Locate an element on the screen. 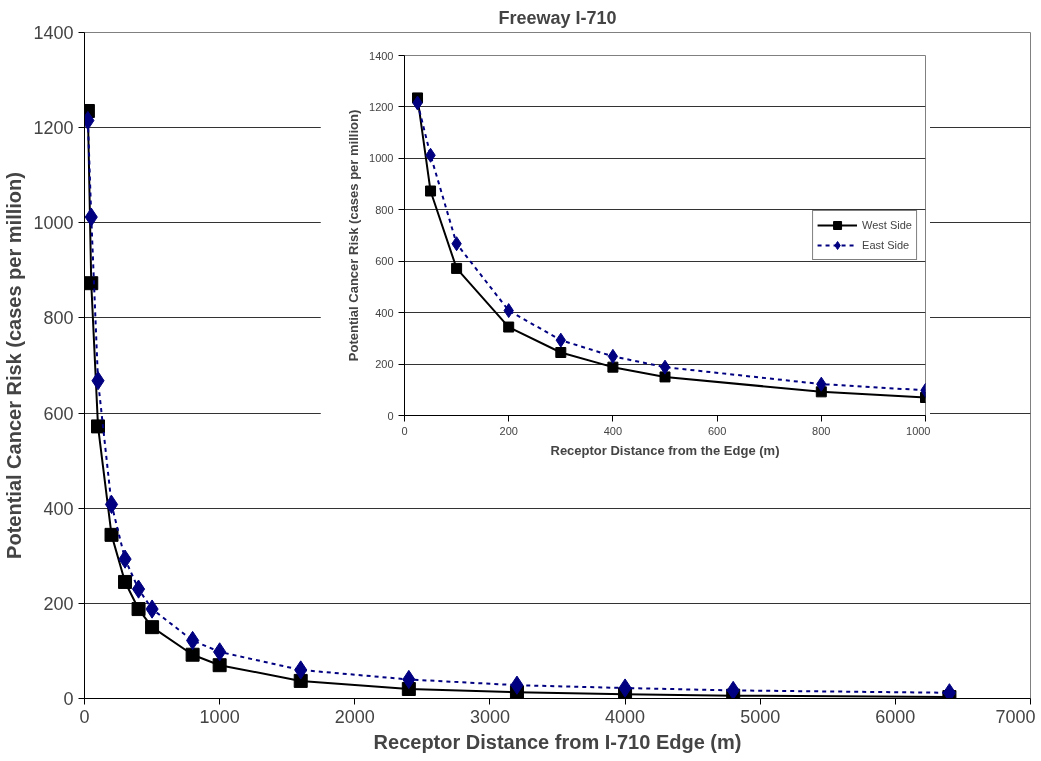 This screenshot has height=761, width=1041. x-tick-label: 7000 is located at coordinates (1015, 716).